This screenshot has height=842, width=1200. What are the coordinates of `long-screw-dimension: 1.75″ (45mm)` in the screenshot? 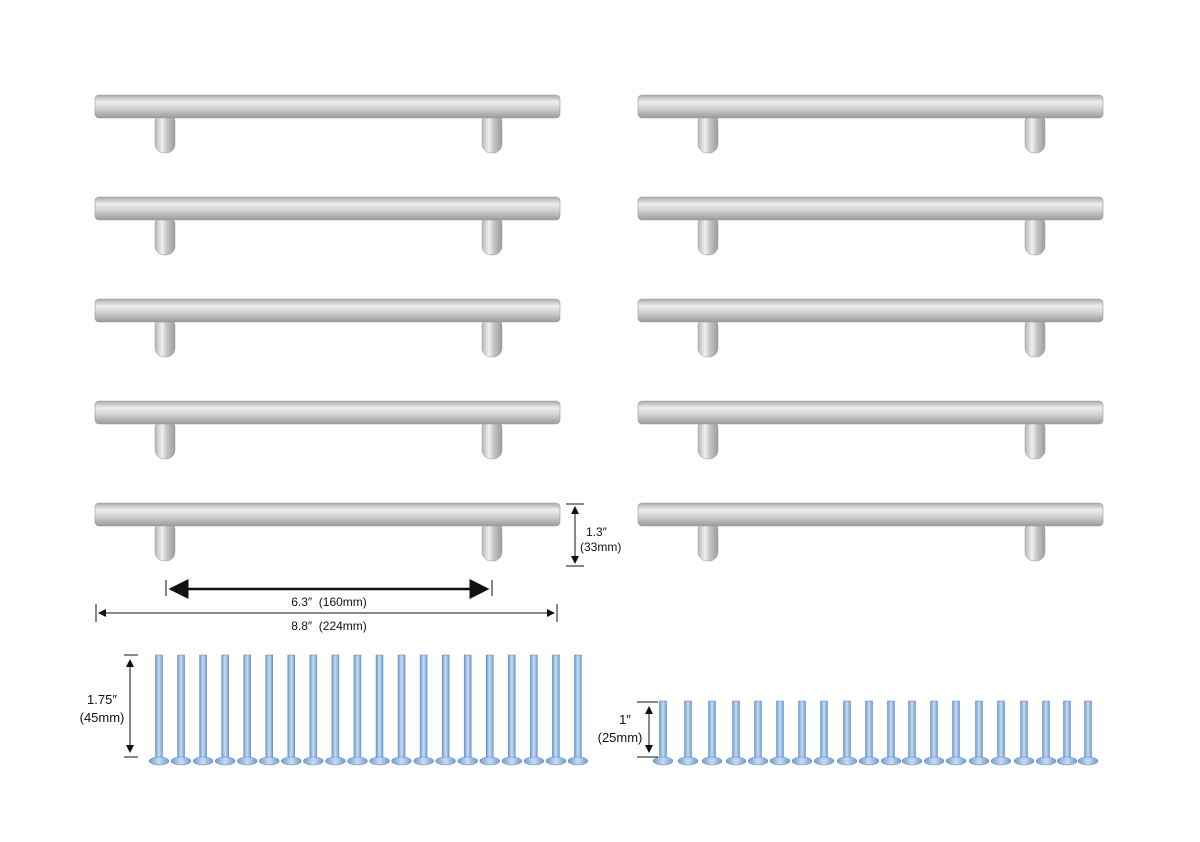 It's located at (109, 706).